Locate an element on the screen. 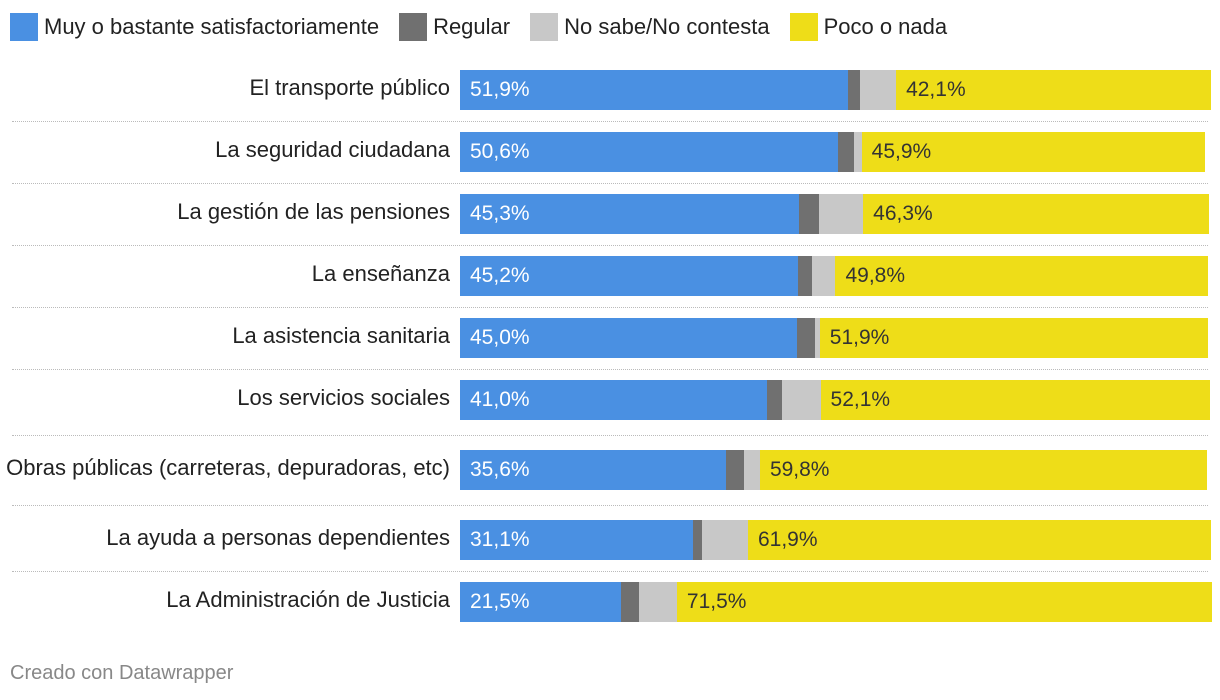  bar-row: Los servicios sociales 41,0% 52,1% is located at coordinates (610, 400).